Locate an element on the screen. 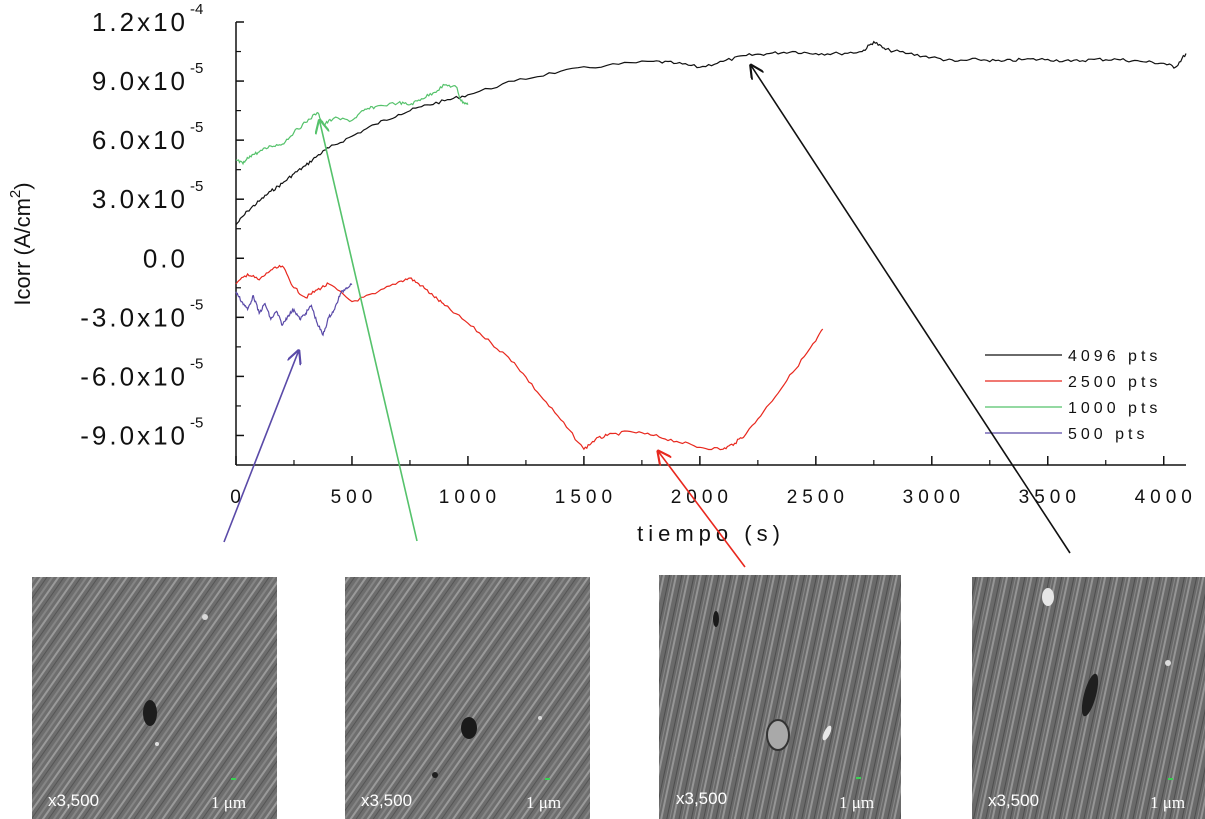 The width and height of the screenshot is (1205, 819). sem-image-4096pts: x3,500 1 μm is located at coordinates (1088, 698).